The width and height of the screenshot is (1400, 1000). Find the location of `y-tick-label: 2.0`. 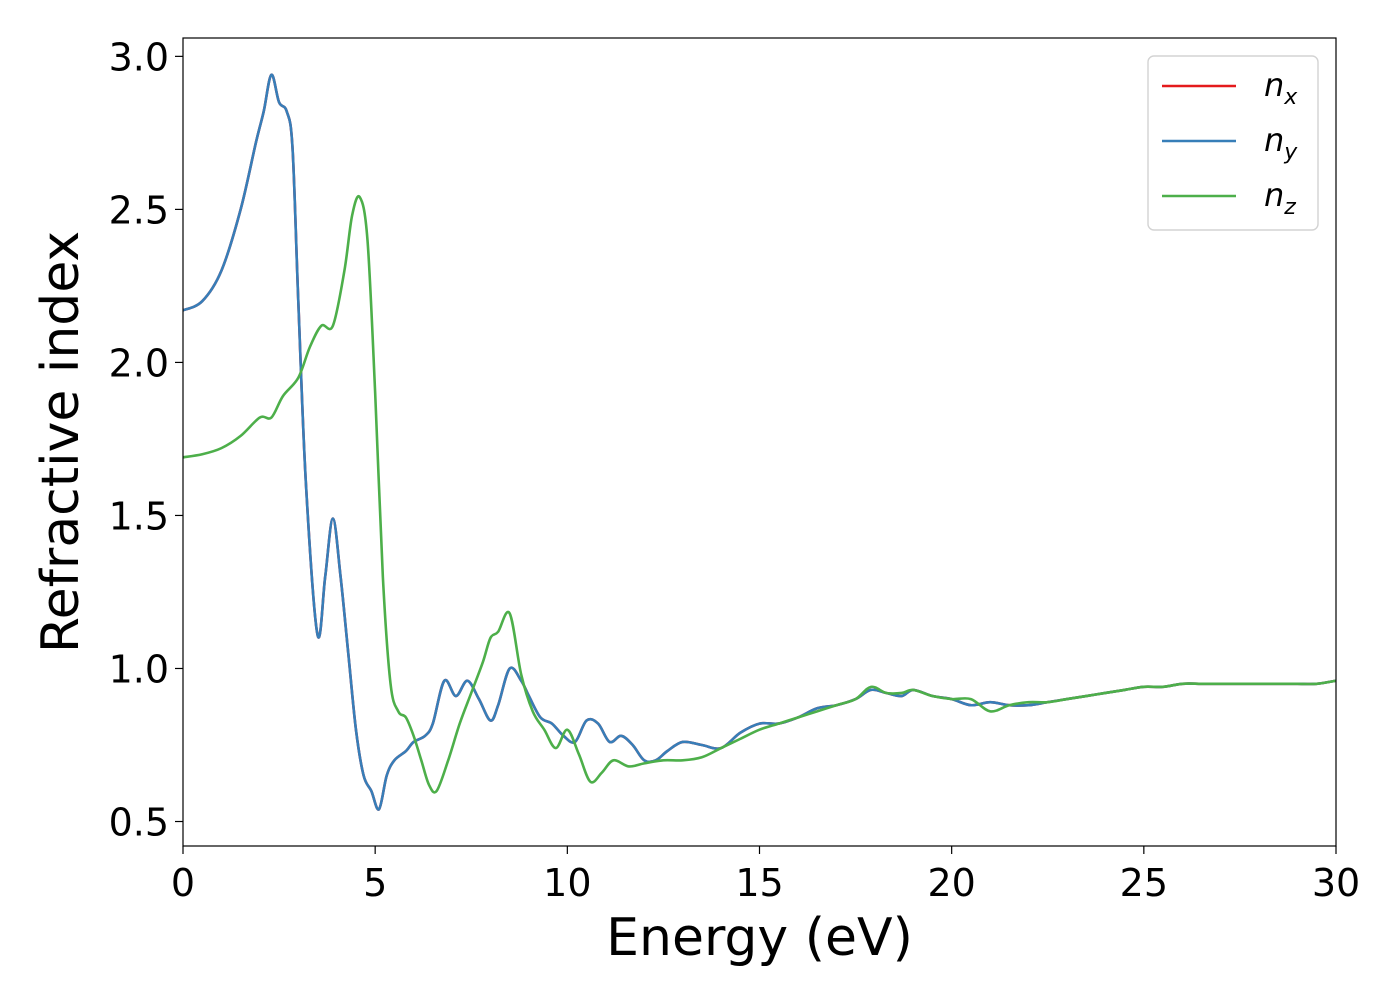

y-tick-label: 2.0 is located at coordinates (139, 363).